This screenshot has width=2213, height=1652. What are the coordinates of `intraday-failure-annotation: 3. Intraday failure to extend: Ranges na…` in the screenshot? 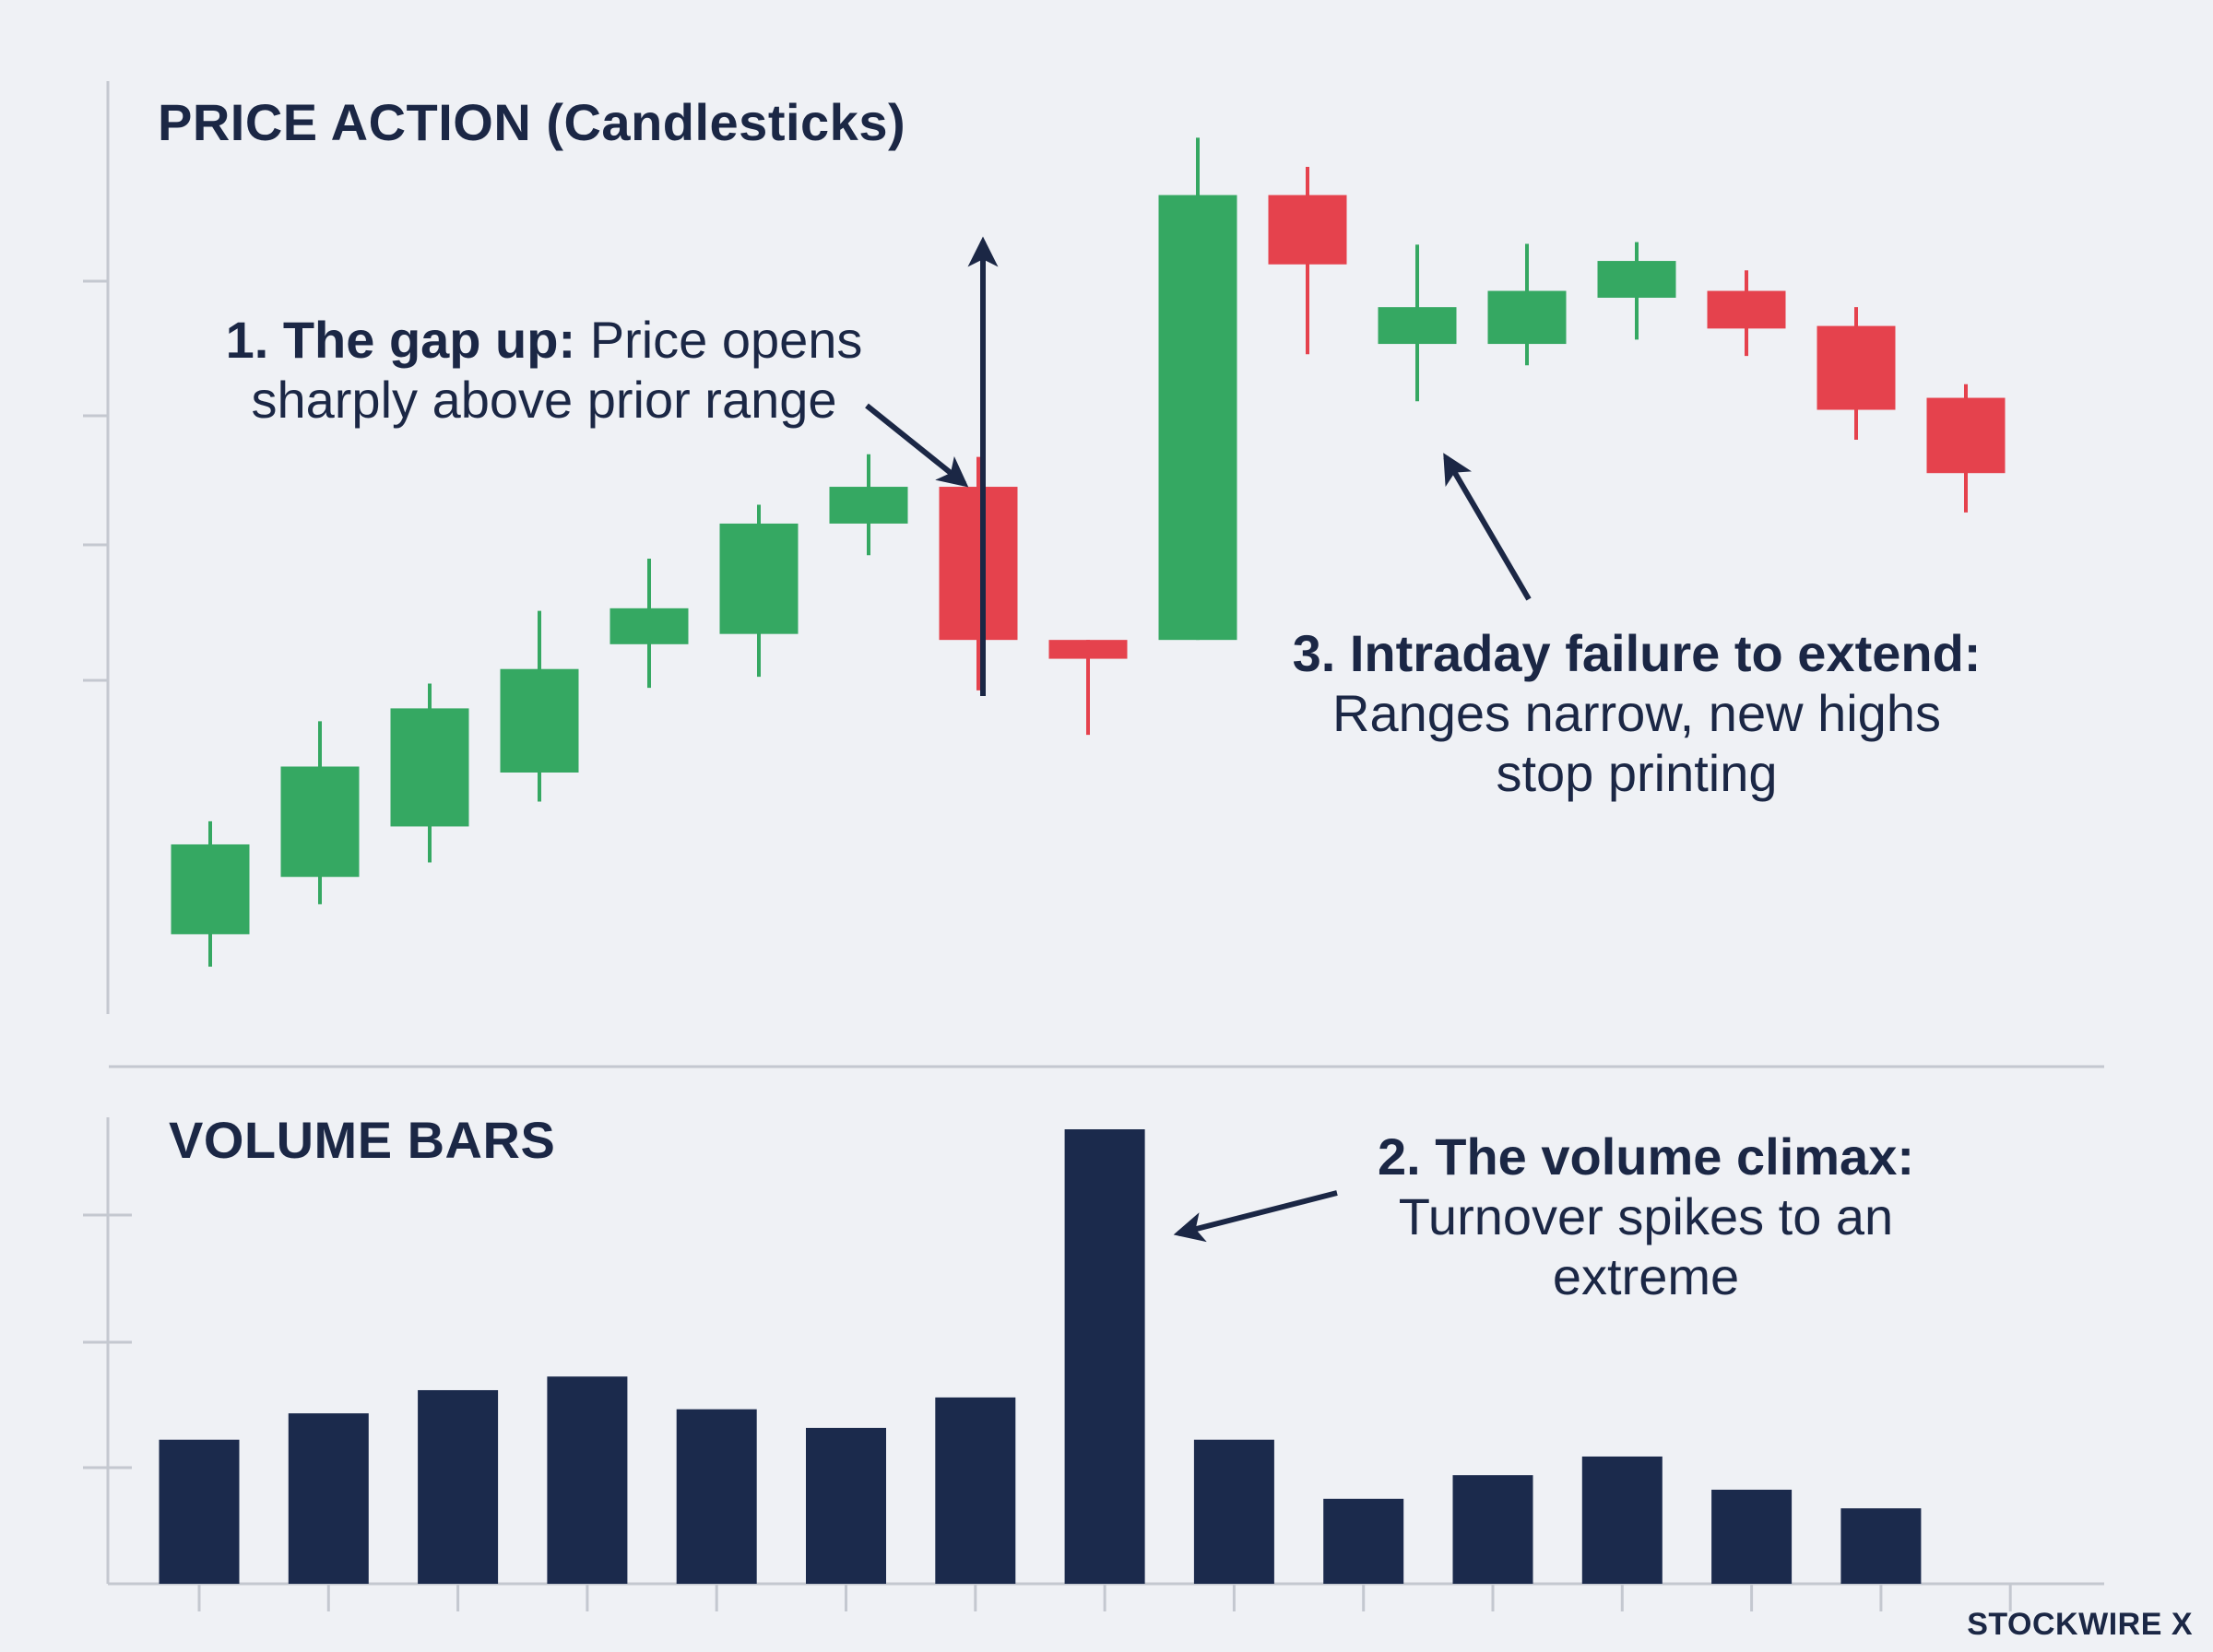 It's located at (1636, 713).